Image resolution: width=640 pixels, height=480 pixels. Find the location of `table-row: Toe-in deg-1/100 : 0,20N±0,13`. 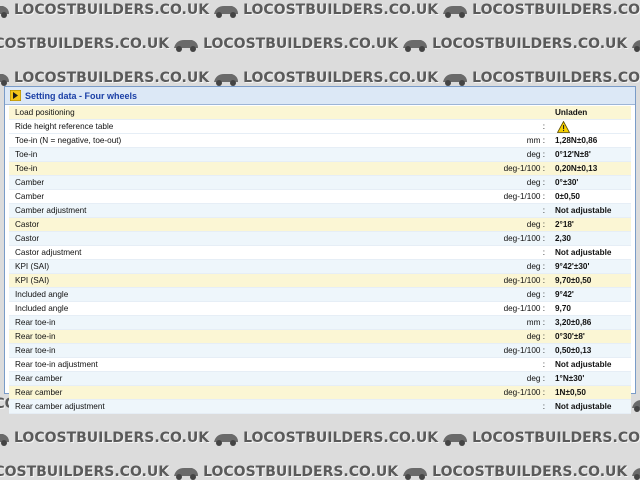

table-row: Toe-in deg-1/100 : 0,20N±0,13 is located at coordinates (320, 169).